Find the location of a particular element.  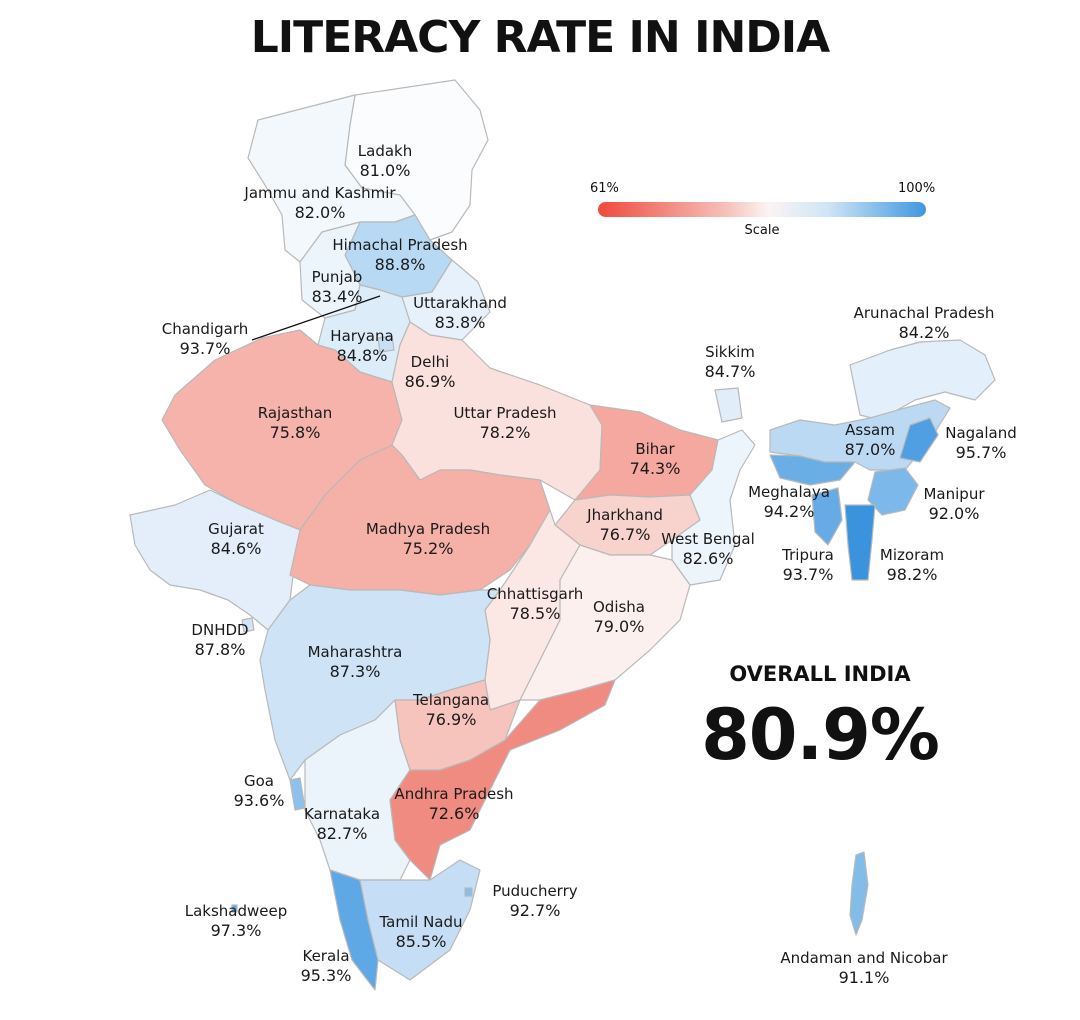

label-andhra-pradesh: Andhra Pradesh 72.6% is located at coordinates (453, 804).